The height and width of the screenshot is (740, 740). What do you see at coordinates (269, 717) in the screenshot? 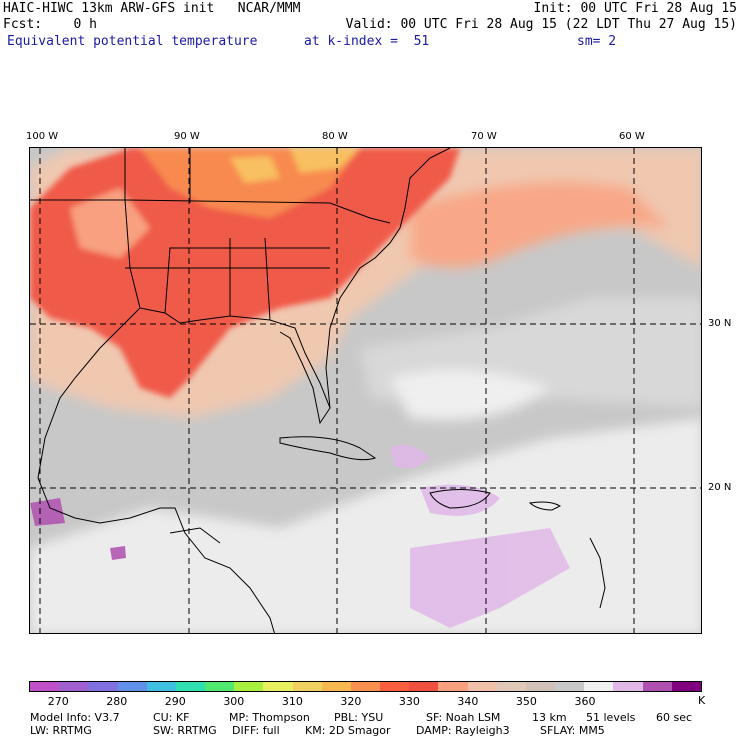
I see `footer-item: MP: Thompson` at bounding box center [269, 717].